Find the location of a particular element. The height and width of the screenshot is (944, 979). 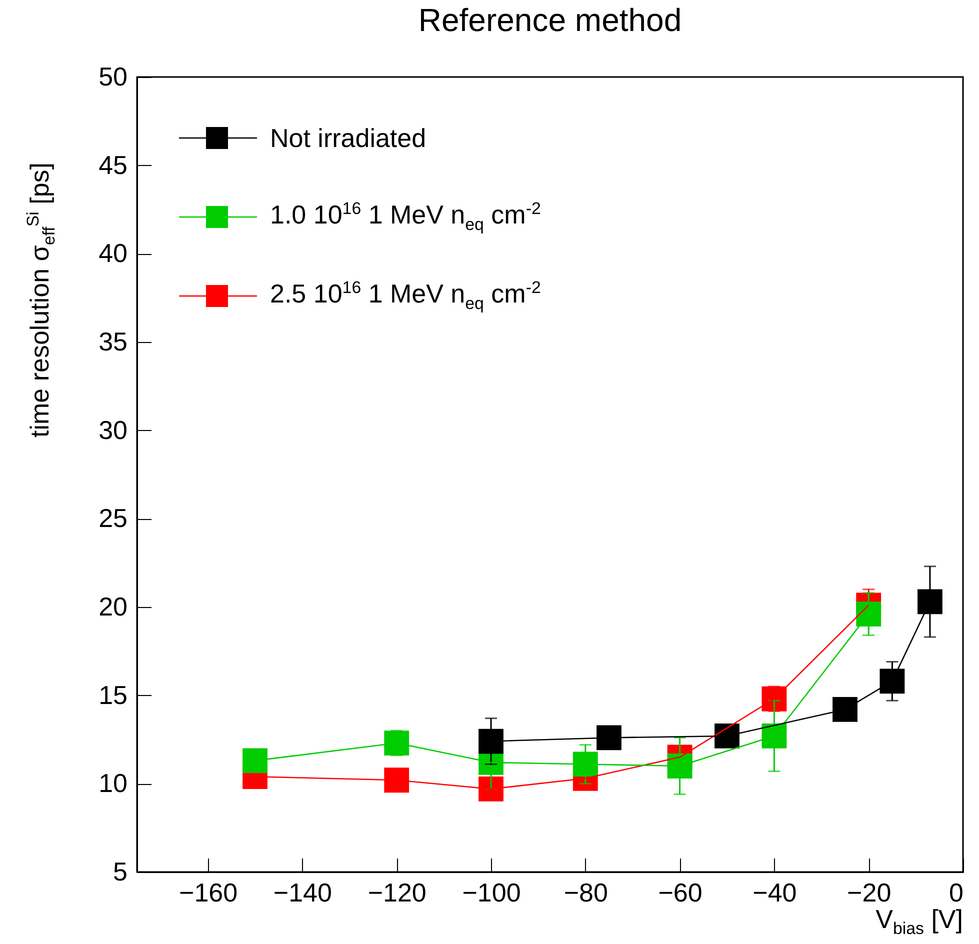

chart-title: Reference method is located at coordinates (550, 20).